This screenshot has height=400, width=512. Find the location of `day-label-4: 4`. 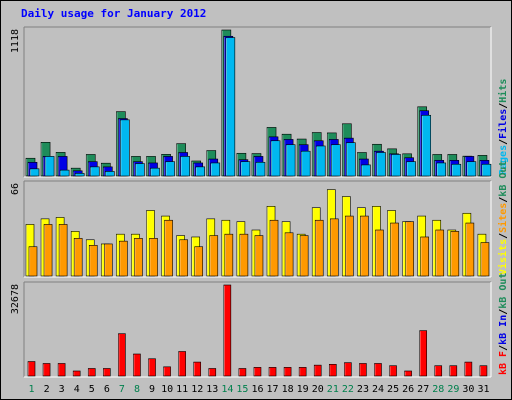

day-label-4: 4 is located at coordinates (77, 389).